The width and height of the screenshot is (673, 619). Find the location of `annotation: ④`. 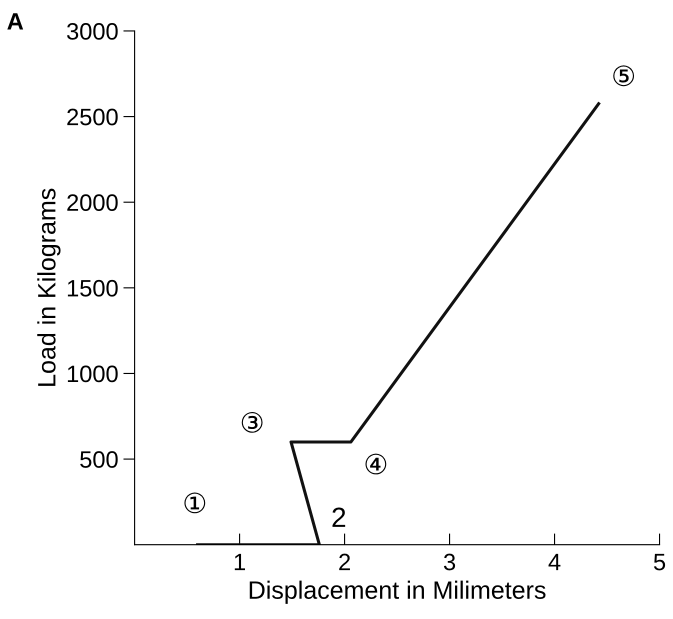

annotation: ④ is located at coordinates (375, 464).